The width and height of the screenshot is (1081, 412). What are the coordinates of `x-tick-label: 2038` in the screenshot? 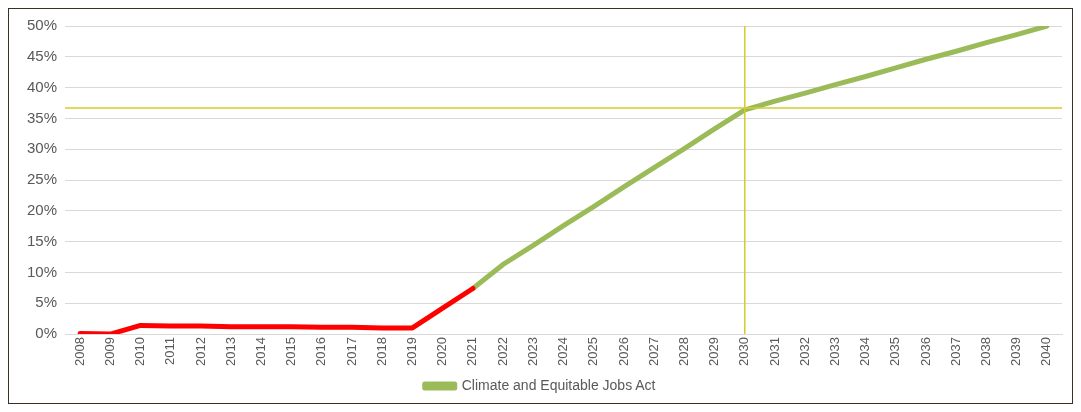 It's located at (986, 351).